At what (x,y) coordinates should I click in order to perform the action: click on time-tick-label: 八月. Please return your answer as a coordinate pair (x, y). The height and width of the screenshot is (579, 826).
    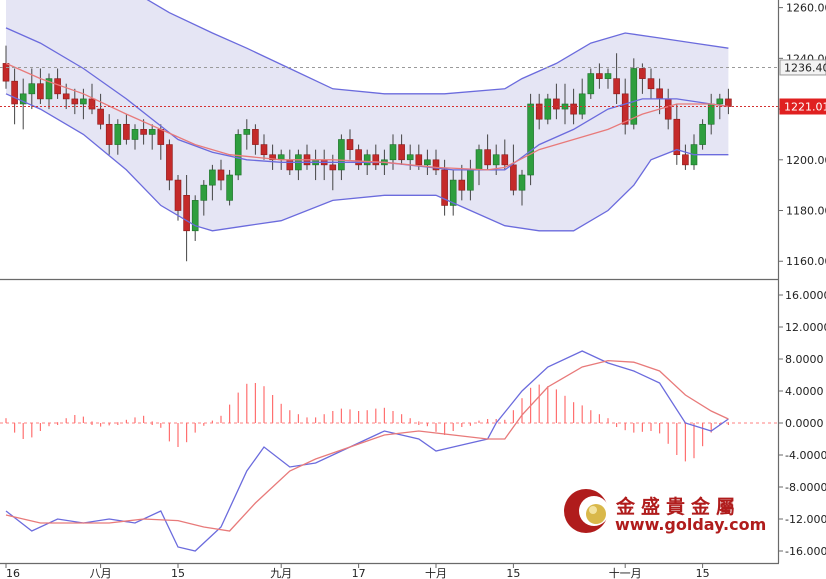
    Looking at the image, I should click on (101, 573).